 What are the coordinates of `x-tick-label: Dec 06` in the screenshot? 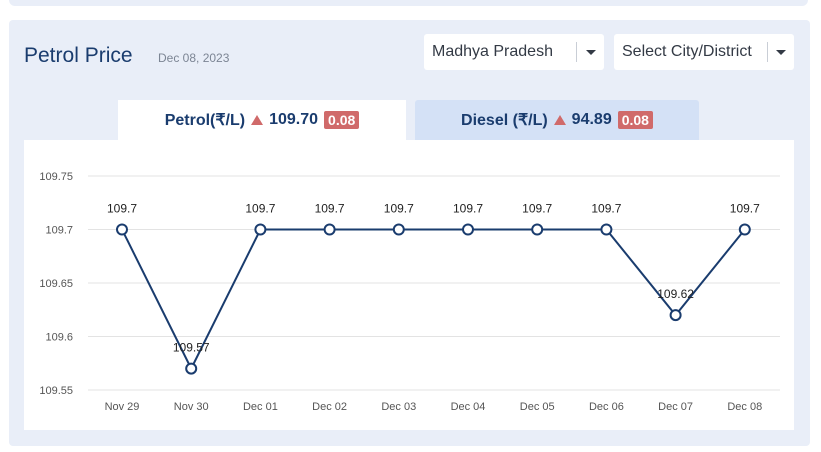 It's located at (606, 407).